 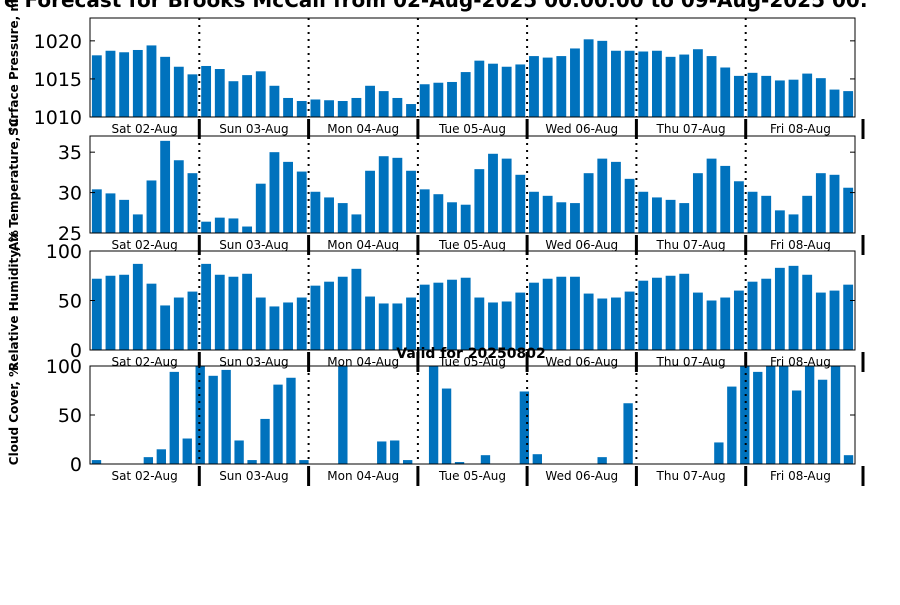 What do you see at coordinates (70, 234) in the screenshot?
I see `y-tick-label: 25` at bounding box center [70, 234].